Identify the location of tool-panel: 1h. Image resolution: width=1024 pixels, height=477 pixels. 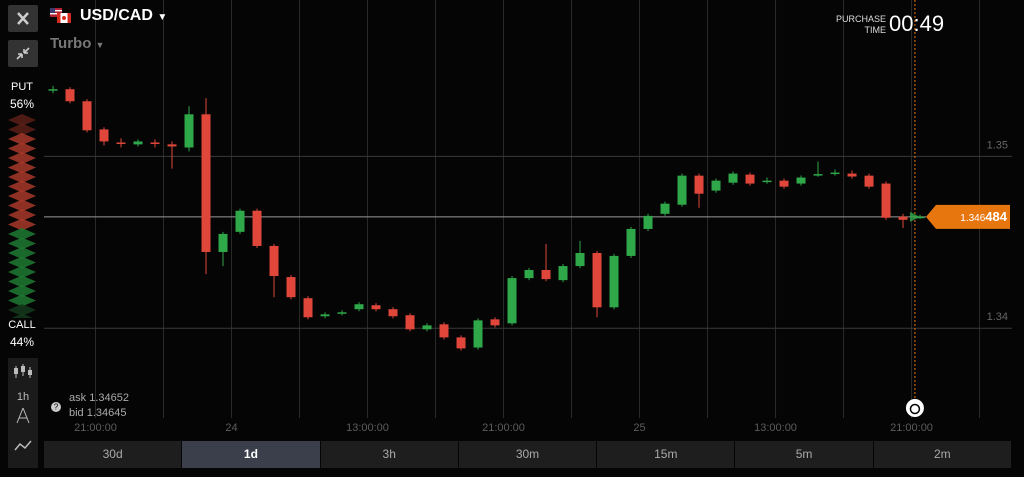
(23, 413).